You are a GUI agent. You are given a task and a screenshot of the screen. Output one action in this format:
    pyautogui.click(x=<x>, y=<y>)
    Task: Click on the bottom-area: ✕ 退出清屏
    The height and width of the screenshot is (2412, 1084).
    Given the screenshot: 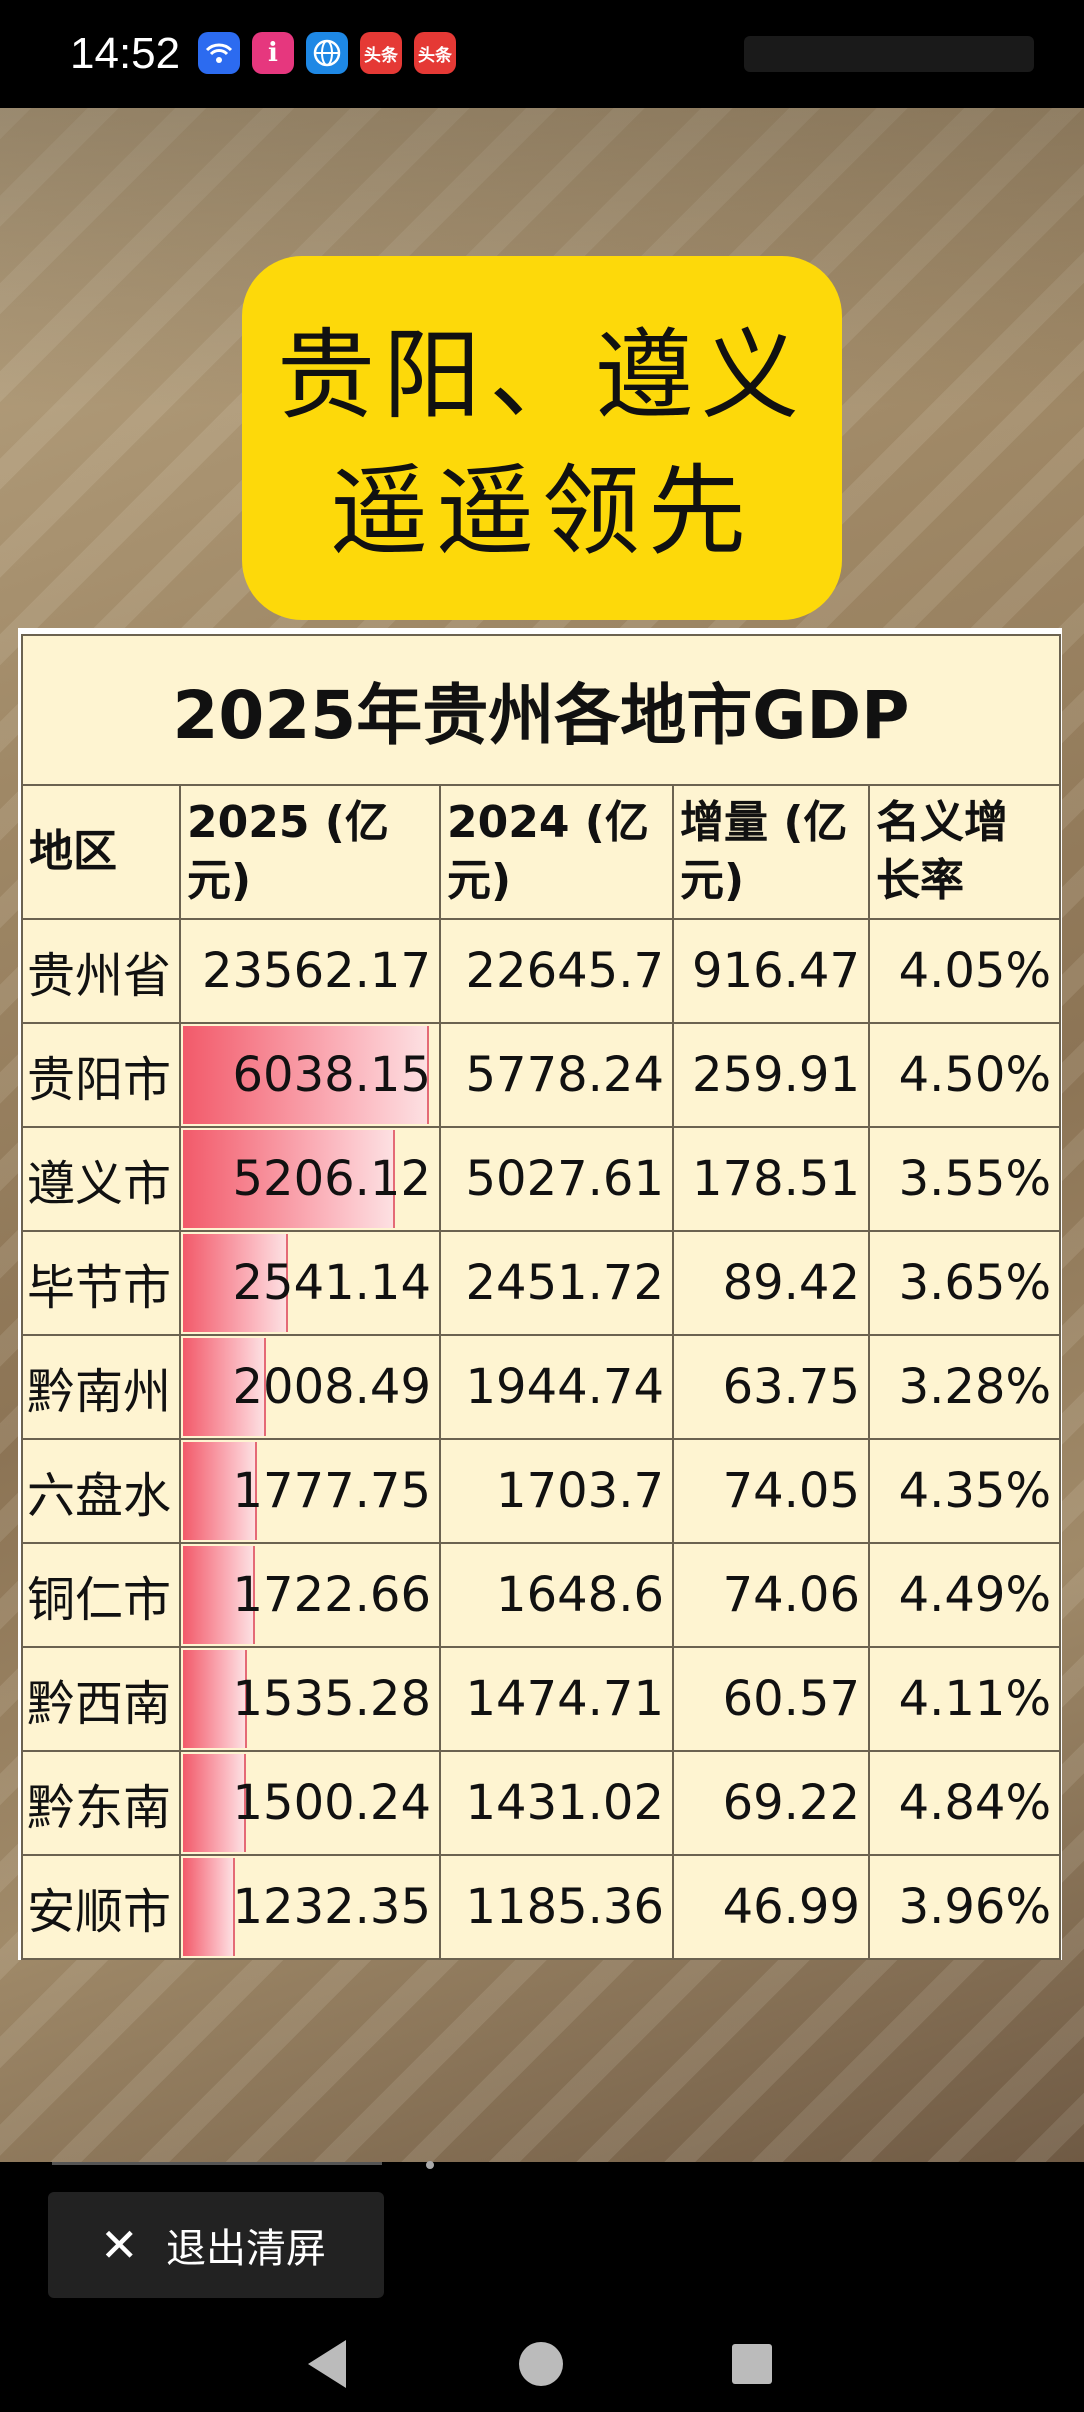 What is the action you would take?
    pyautogui.click(x=542, y=2286)
    